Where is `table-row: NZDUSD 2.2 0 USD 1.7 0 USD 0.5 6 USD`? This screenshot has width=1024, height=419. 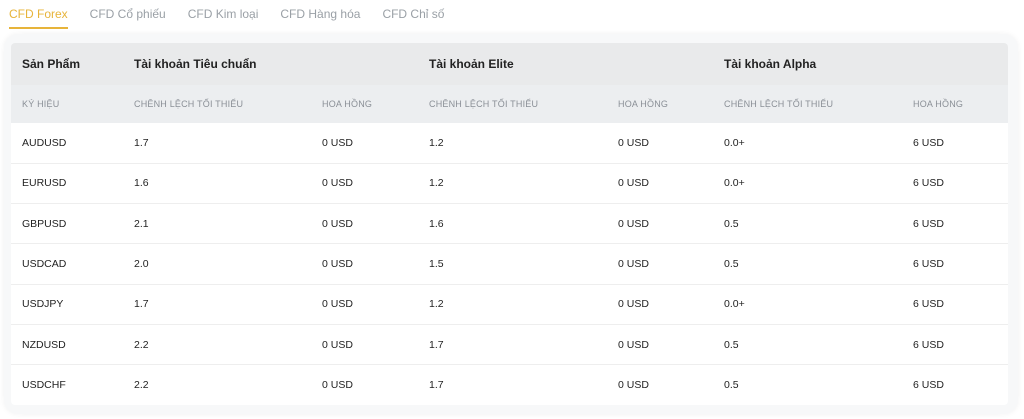 table-row: NZDUSD 2.2 0 USD 1.7 0 USD 0.5 6 USD is located at coordinates (509, 344).